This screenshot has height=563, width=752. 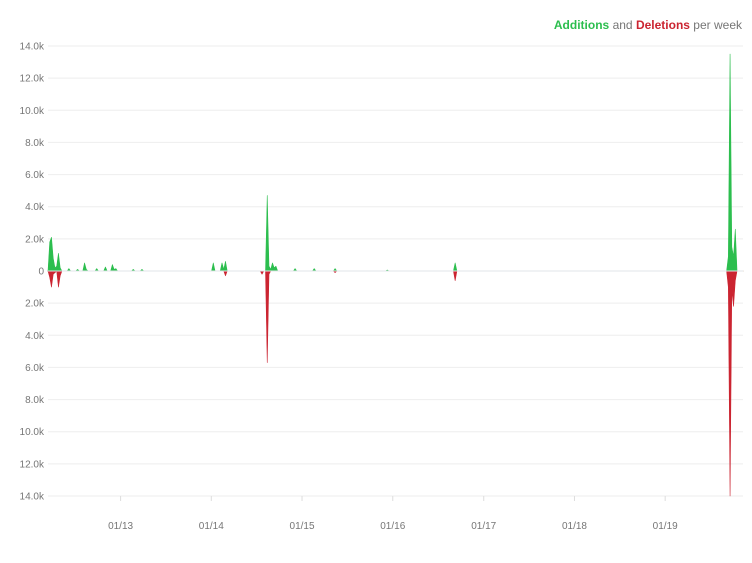 I want to click on x-tick-label: 01/14, so click(x=211, y=526).